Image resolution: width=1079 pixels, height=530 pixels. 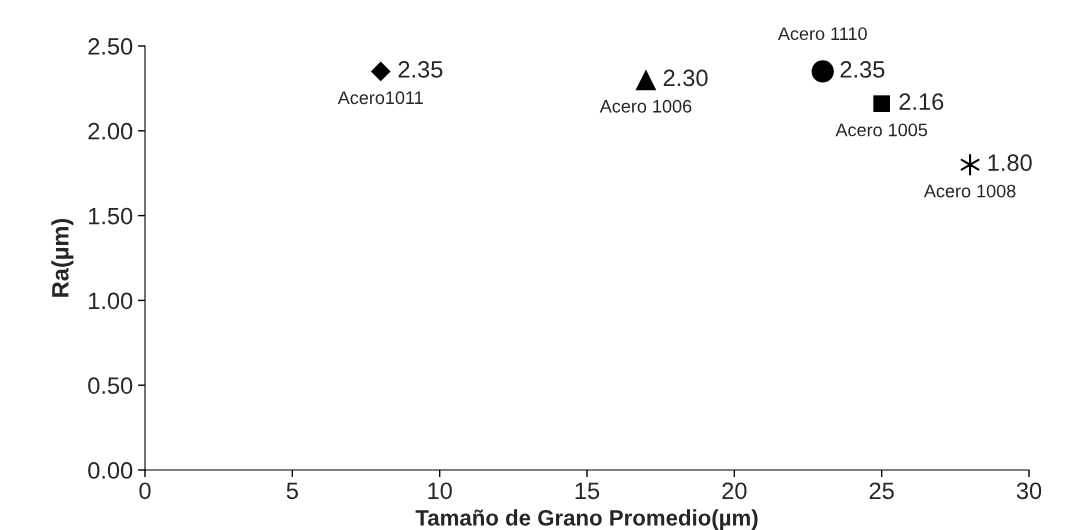 What do you see at coordinates (645, 106) in the screenshot?
I see `series-label: Acero 1006` at bounding box center [645, 106].